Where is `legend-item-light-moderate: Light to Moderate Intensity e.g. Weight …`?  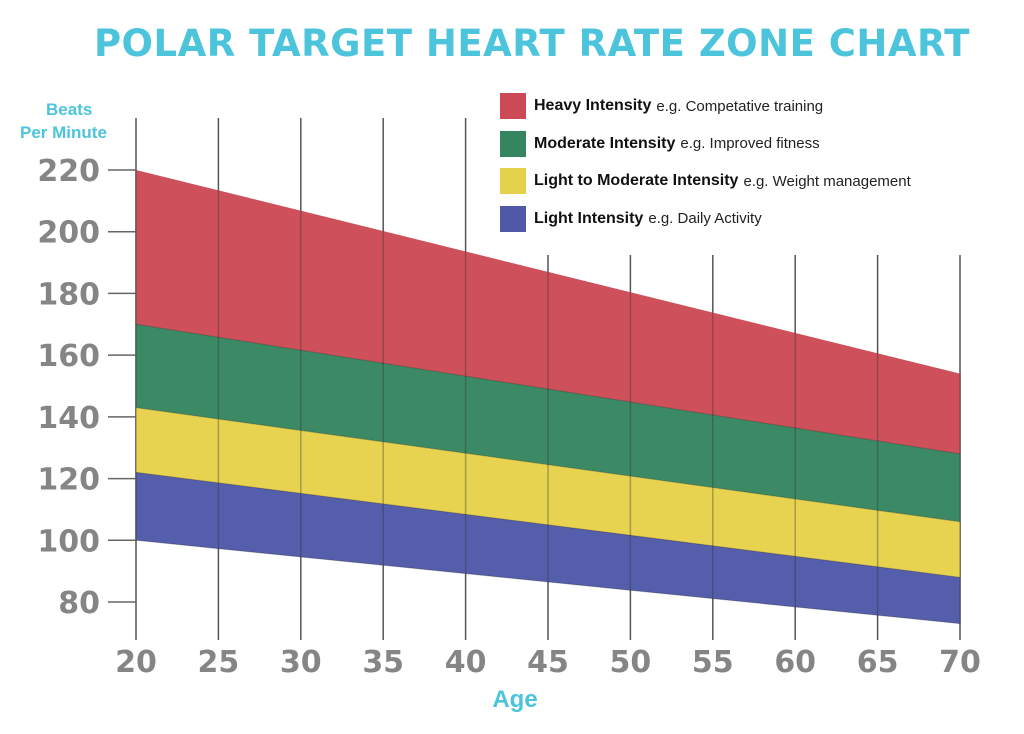
legend-item-light-moderate: Light to Moderate Intensity e.g. Weight … is located at coordinates (705, 181).